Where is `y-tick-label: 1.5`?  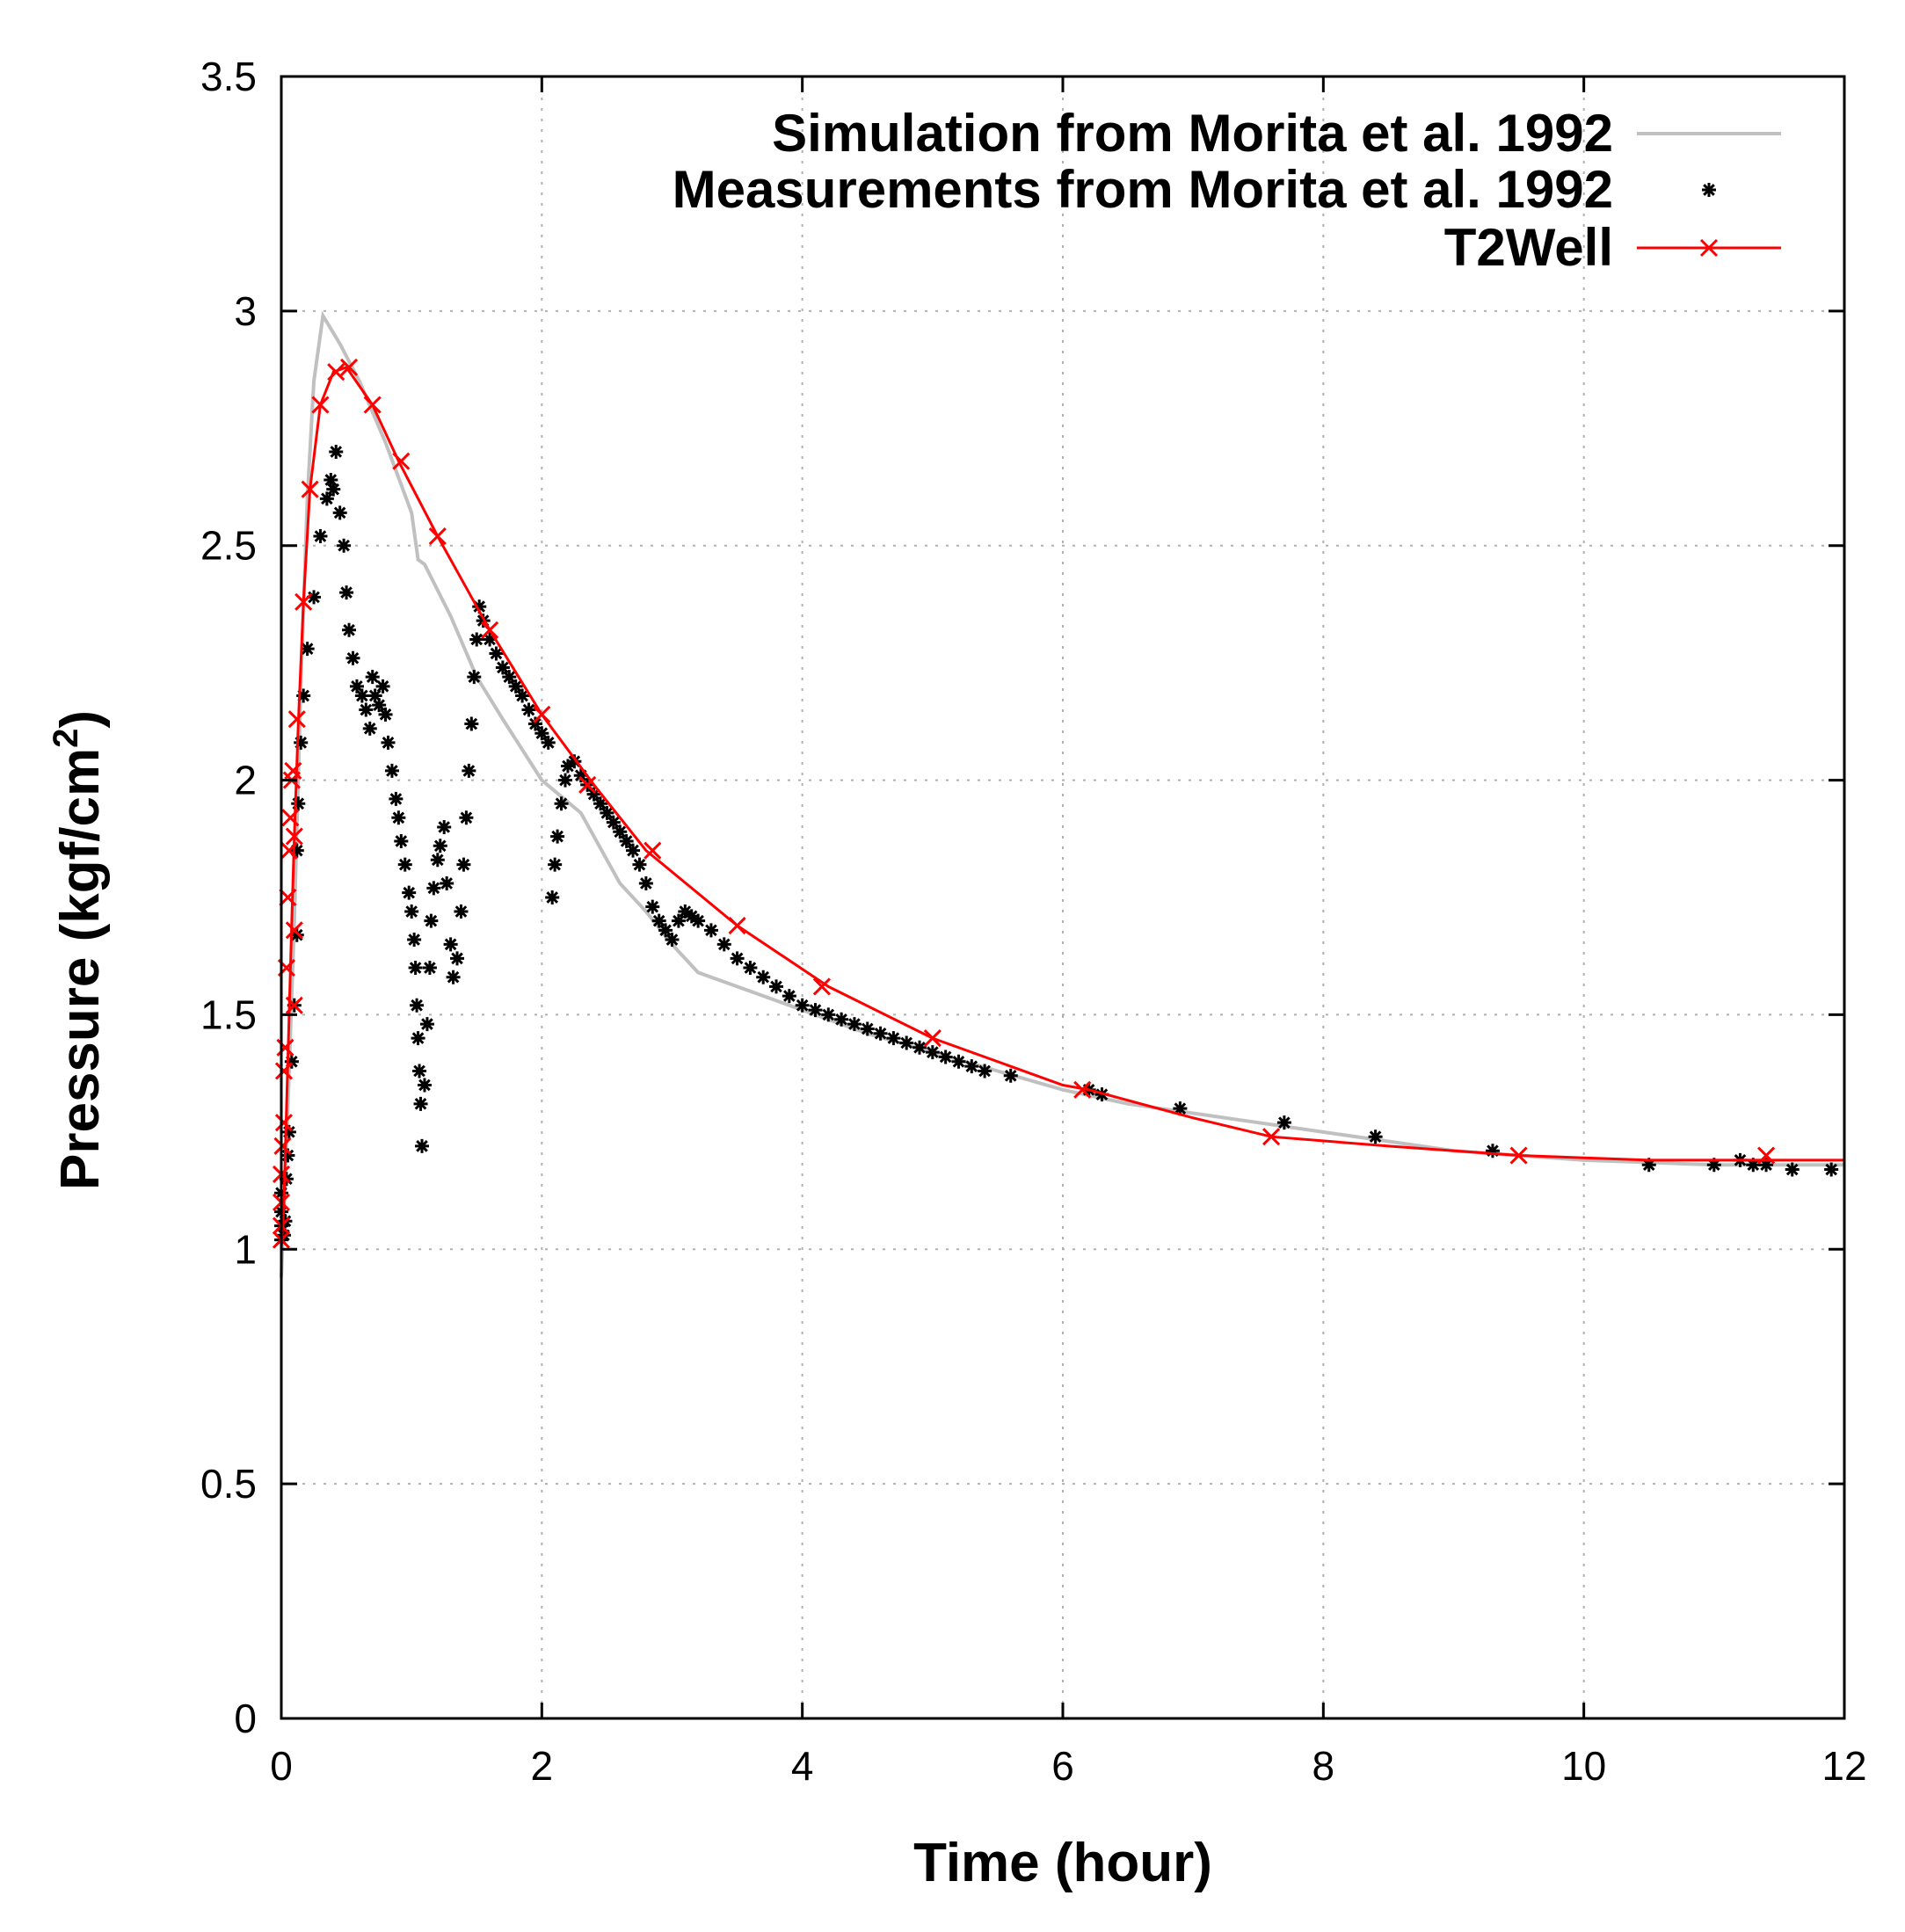 y-tick-label: 1.5 is located at coordinates (229, 1014).